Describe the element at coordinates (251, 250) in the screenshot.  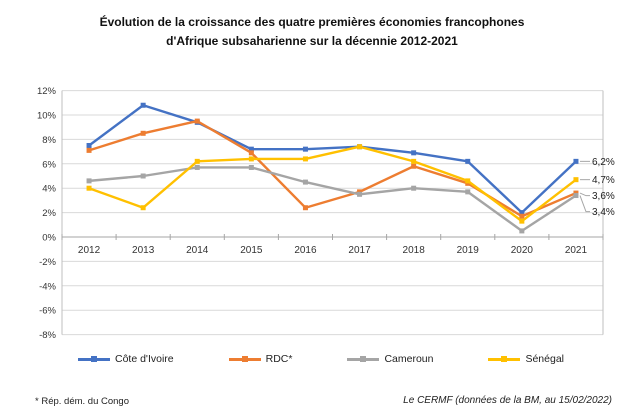
I see `x-tick-label: 2015` at that location.